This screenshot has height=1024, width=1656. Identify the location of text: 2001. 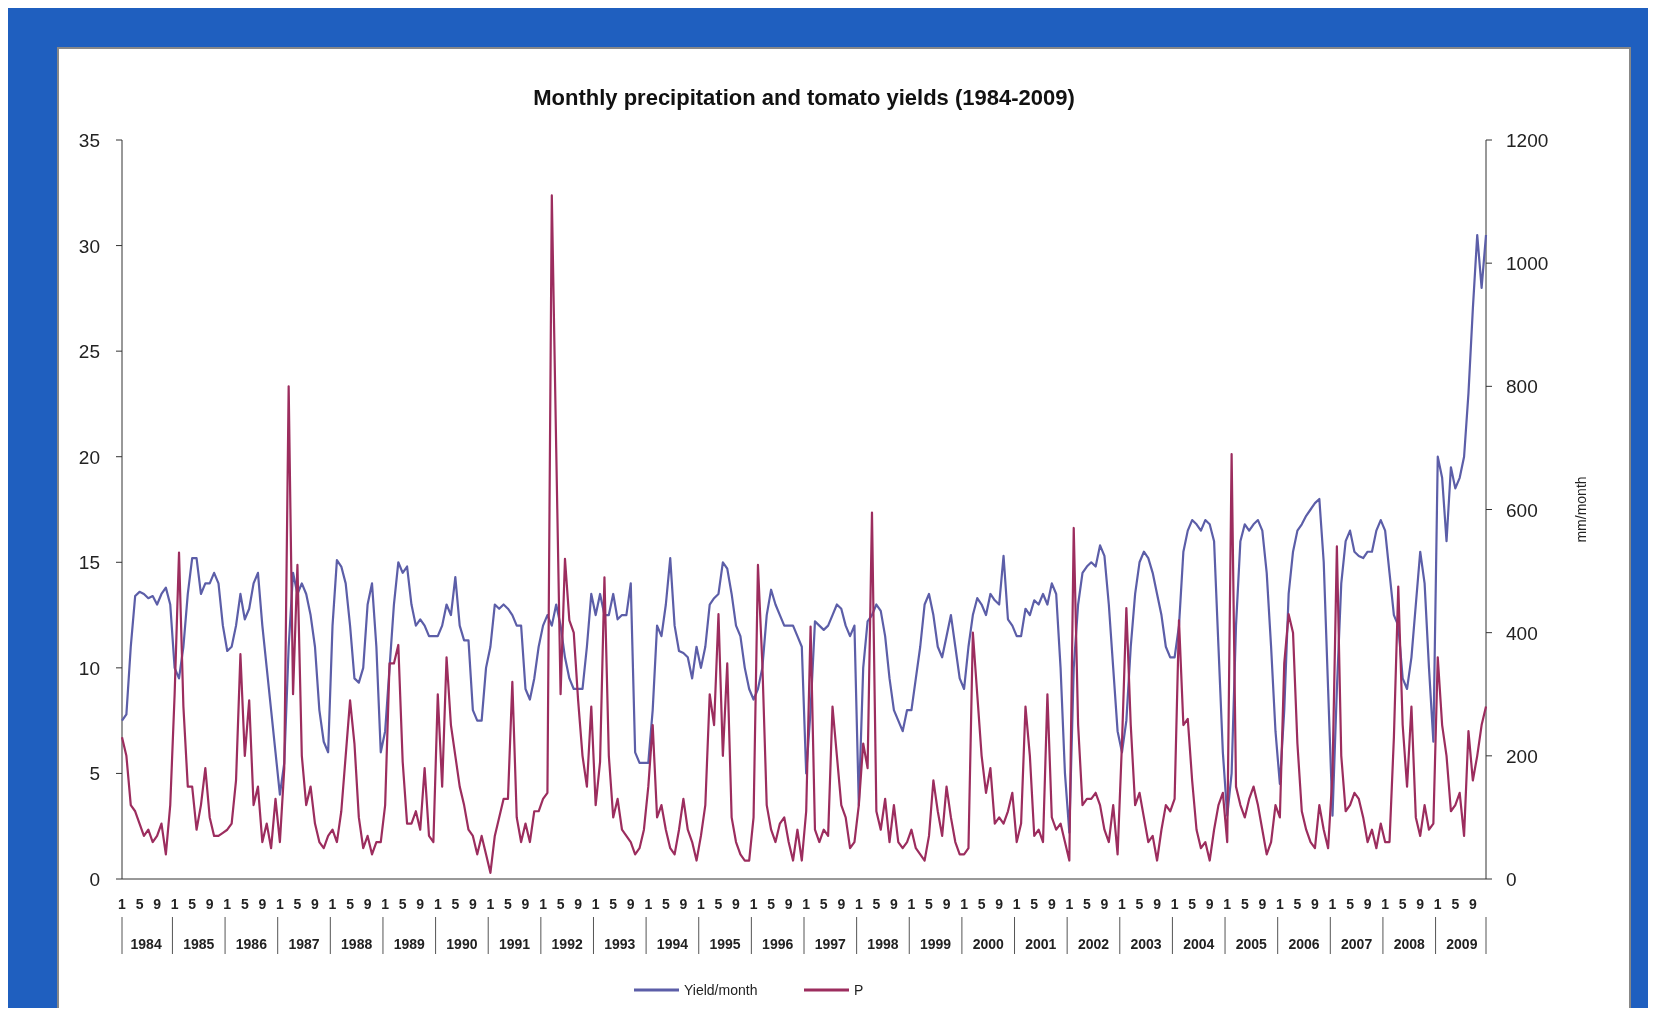
(1041, 944).